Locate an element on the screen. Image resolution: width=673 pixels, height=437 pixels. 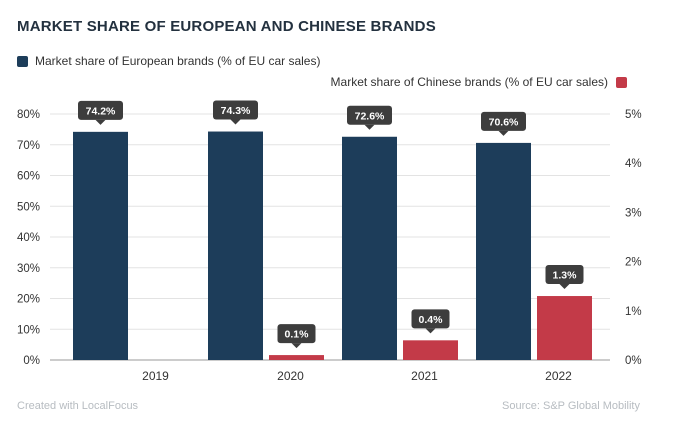
x-category-label: 2022 is located at coordinates (558, 376).